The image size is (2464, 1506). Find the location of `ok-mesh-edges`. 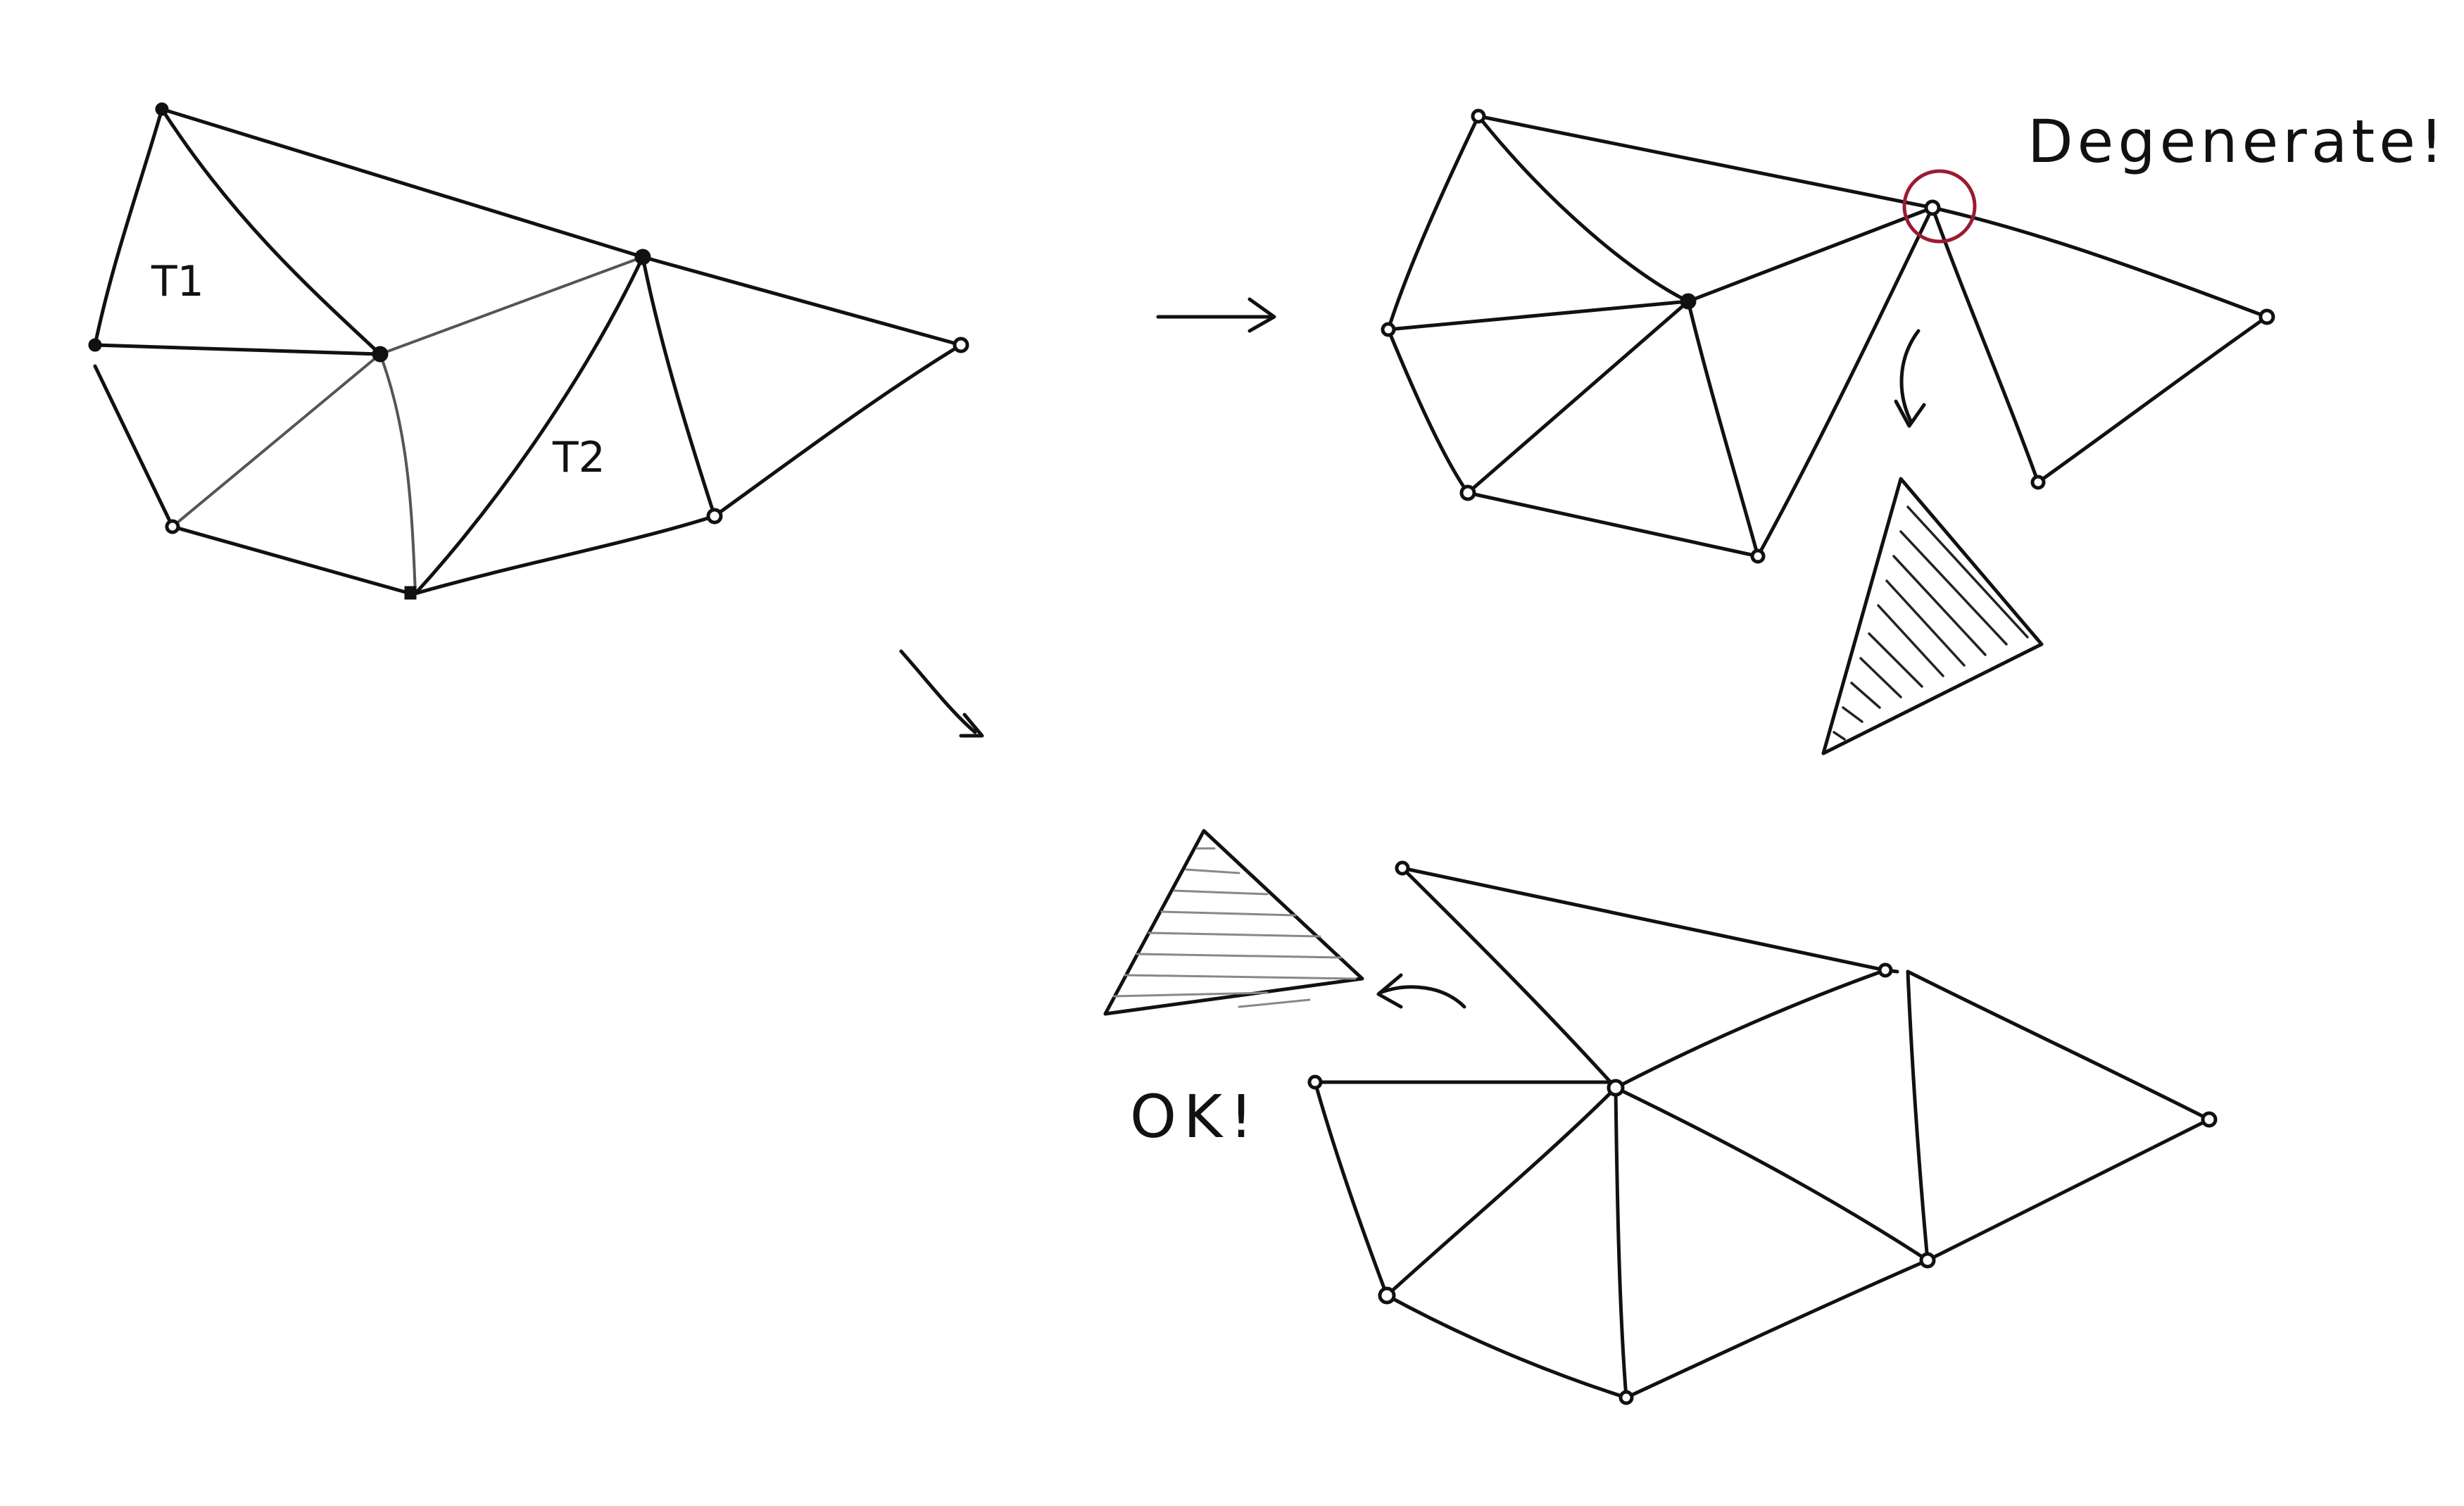

ok-mesh-edges is located at coordinates (1762, 1133).